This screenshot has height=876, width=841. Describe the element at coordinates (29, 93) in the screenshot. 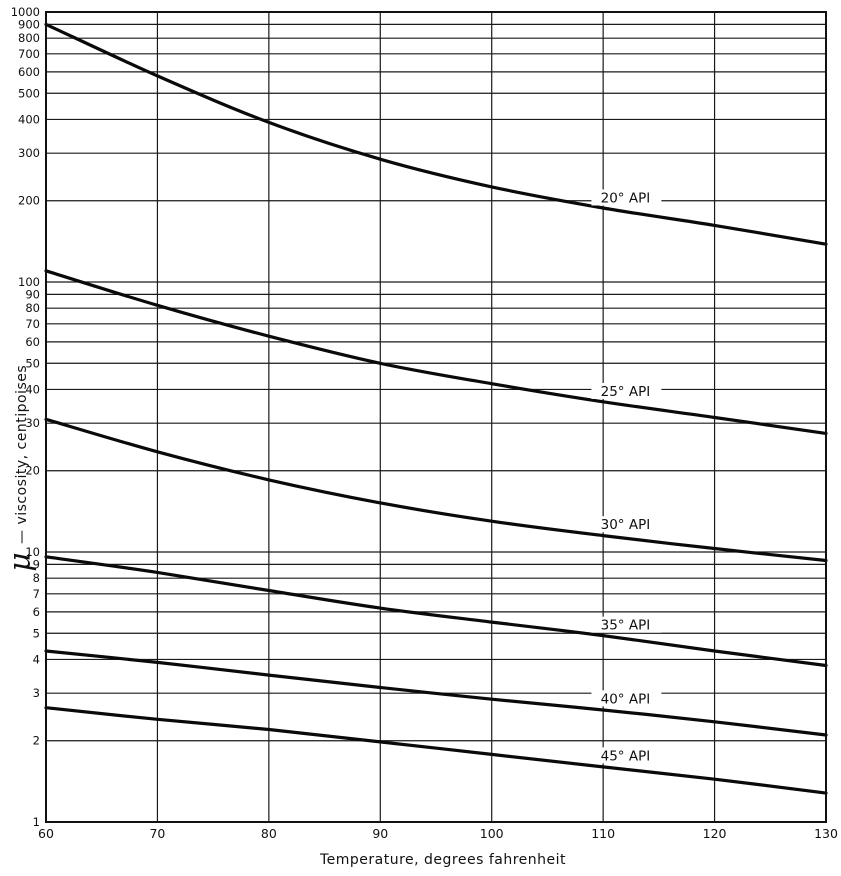

I see `y-tick-label: 500` at that location.